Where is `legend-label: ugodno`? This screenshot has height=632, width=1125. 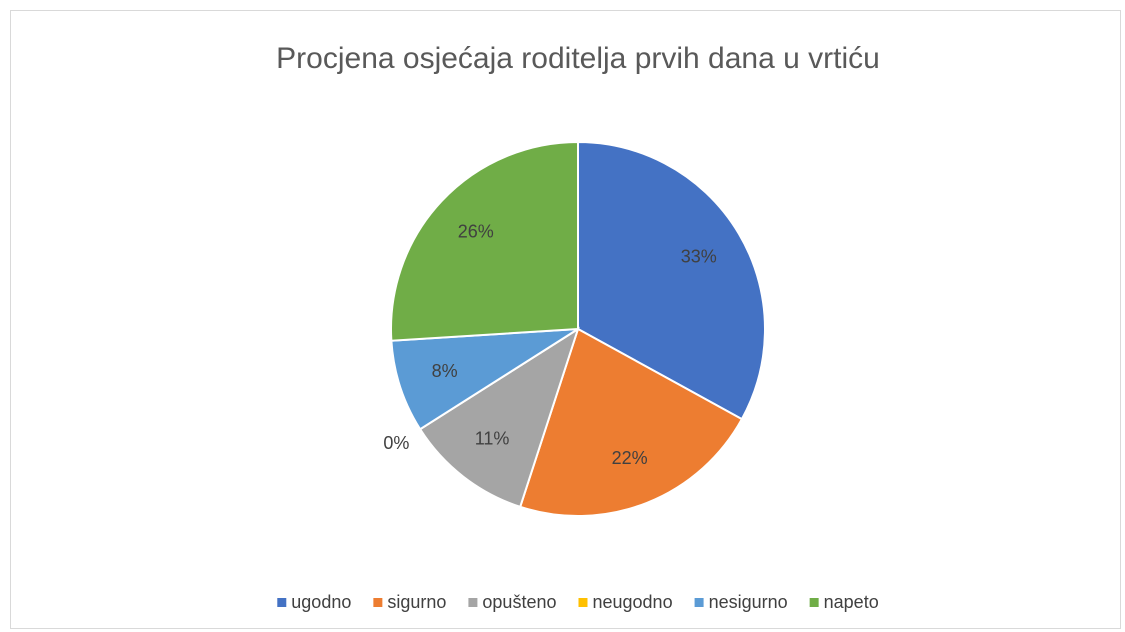
legend-label: ugodno is located at coordinates (321, 602).